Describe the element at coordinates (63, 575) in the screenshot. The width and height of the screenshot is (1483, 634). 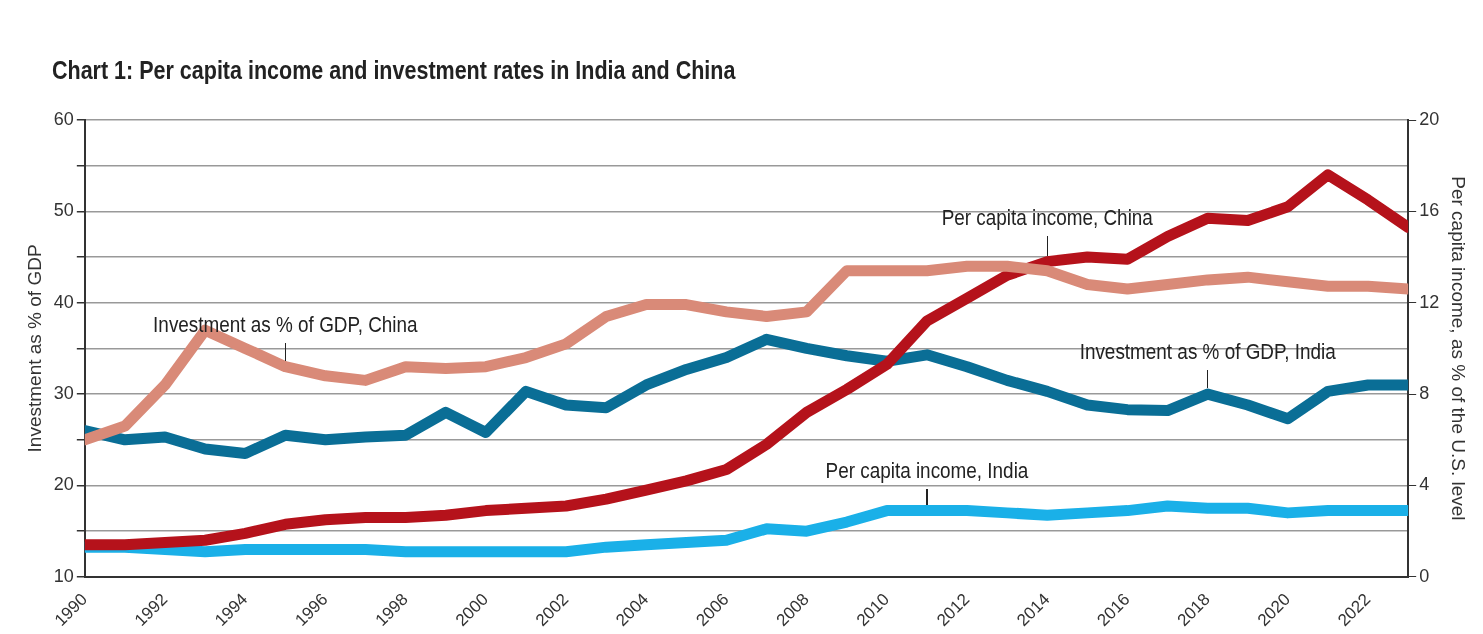
I see `y-tick-label: 10` at that location.